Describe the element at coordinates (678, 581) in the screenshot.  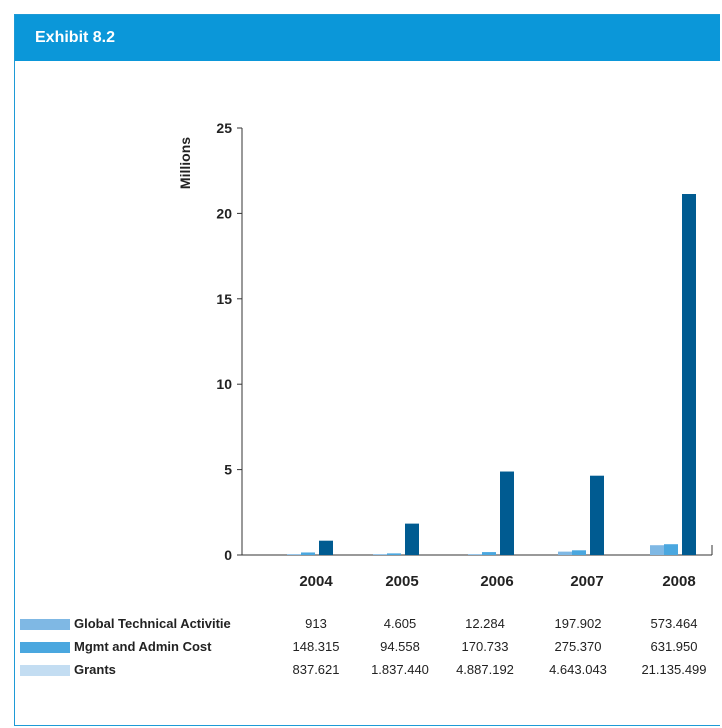
I see `x-category-label: 2008` at that location.